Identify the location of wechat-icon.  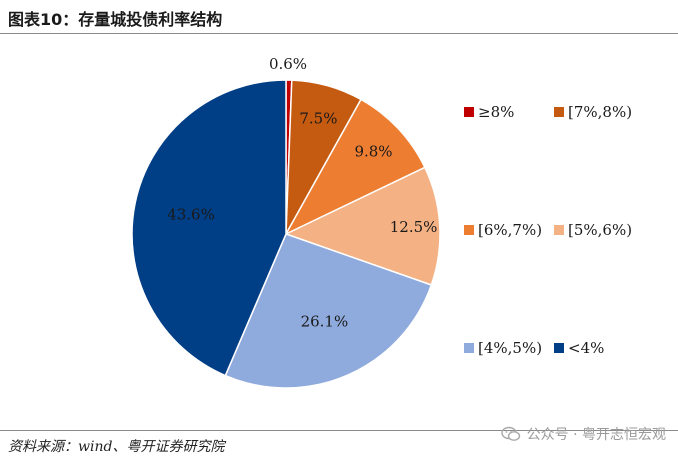
(510, 433).